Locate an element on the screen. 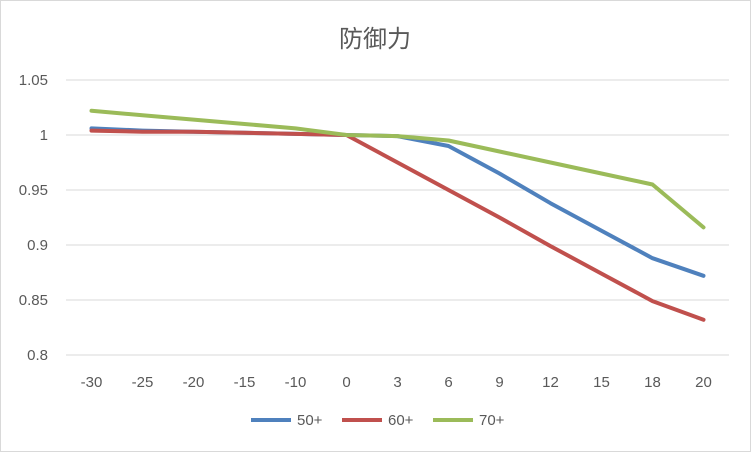 The width and height of the screenshot is (751, 452). x-tick-label: -30 is located at coordinates (92, 382).